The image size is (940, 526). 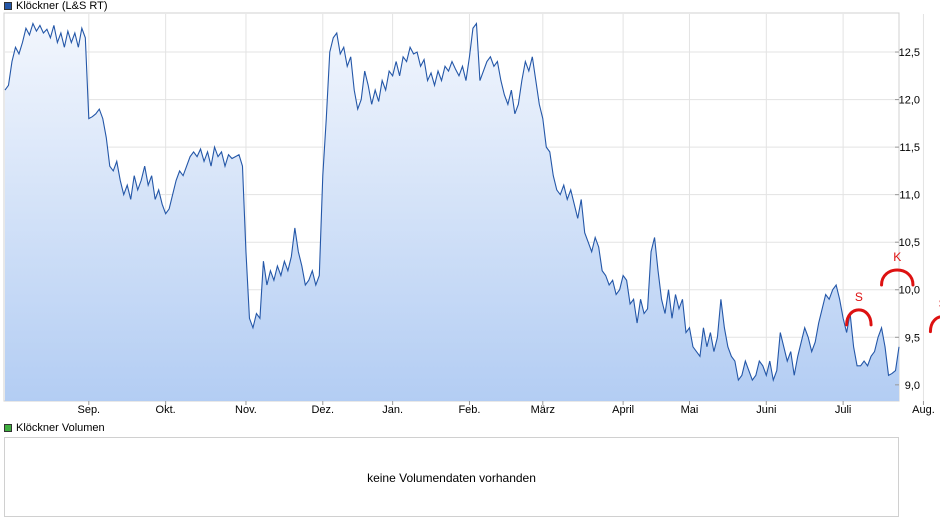 I want to click on x-tick-label: Aug., so click(x=923, y=410).